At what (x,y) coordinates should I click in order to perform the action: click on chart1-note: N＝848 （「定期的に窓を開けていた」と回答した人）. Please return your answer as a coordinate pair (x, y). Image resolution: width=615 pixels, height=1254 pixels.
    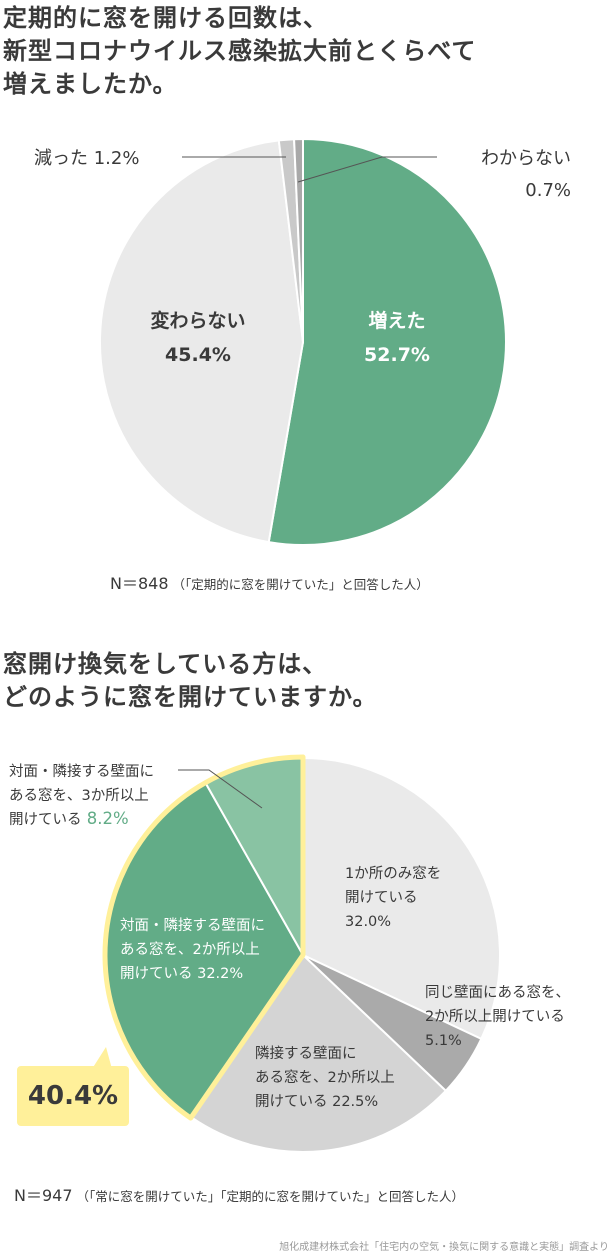
    Looking at the image, I should click on (269, 582).